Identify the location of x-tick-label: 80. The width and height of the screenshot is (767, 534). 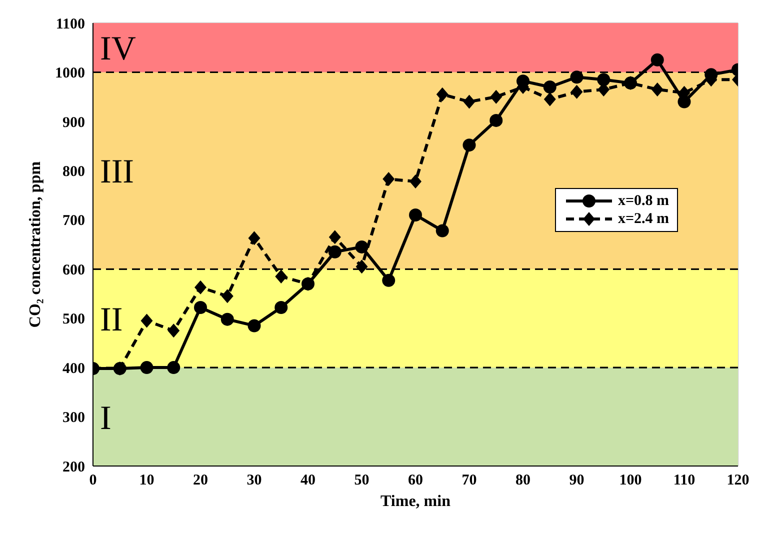
(523, 480).